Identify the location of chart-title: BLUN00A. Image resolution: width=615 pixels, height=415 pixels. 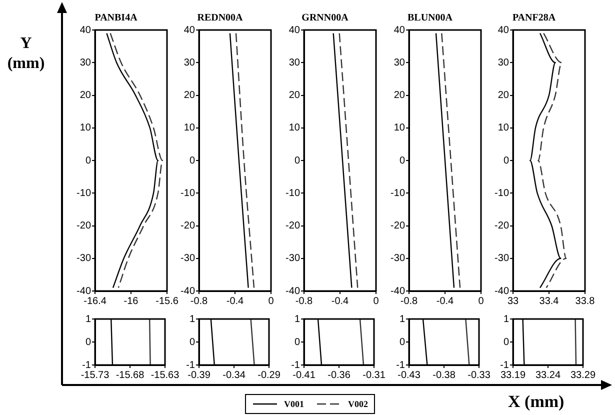
(430, 18).